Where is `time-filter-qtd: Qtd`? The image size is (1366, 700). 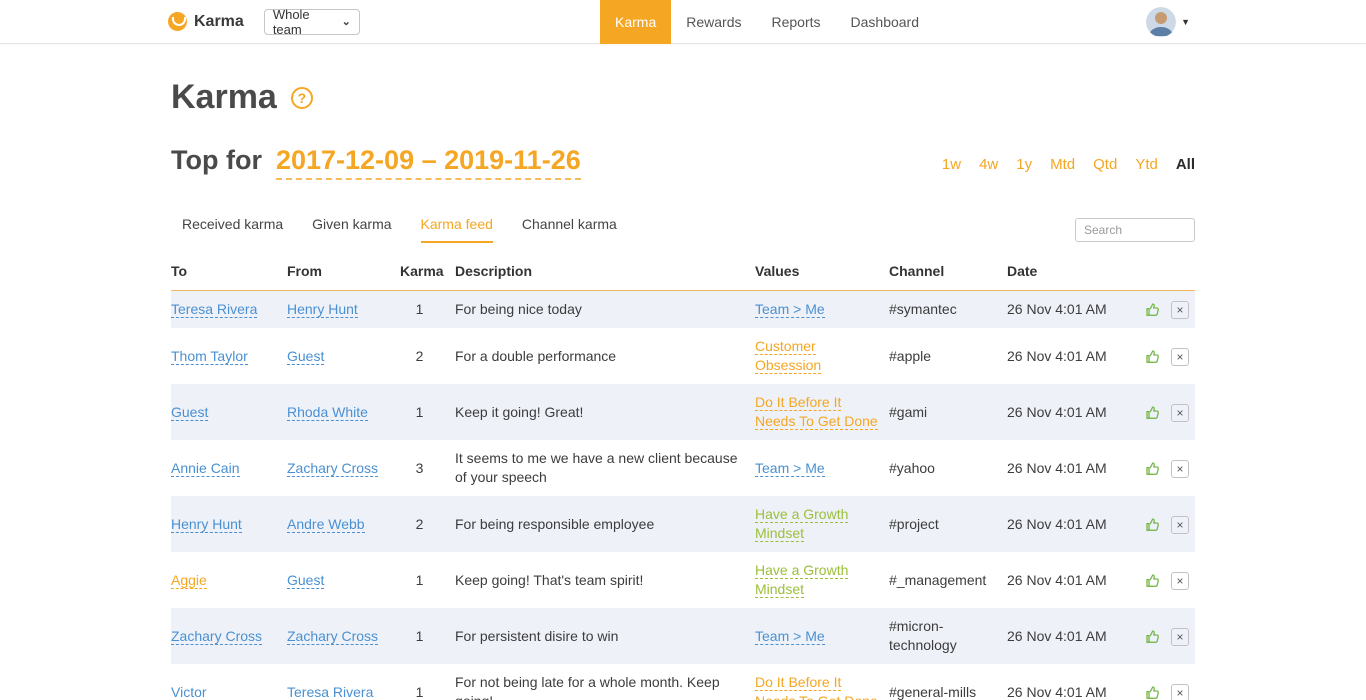 time-filter-qtd: Qtd is located at coordinates (1105, 164).